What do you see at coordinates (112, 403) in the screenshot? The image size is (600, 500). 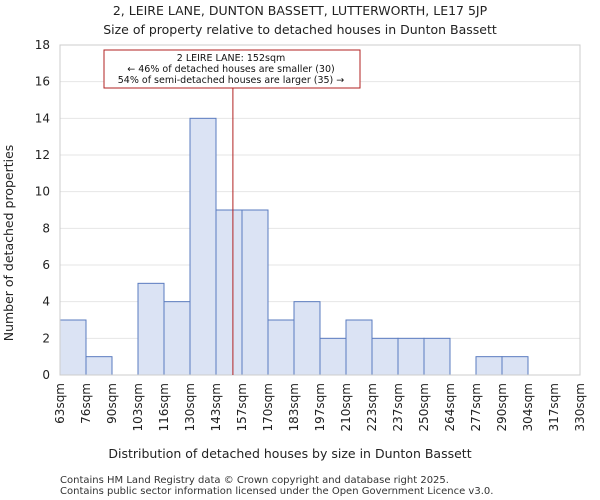 I see `x-tick-label: 90sqm` at bounding box center [112, 403].